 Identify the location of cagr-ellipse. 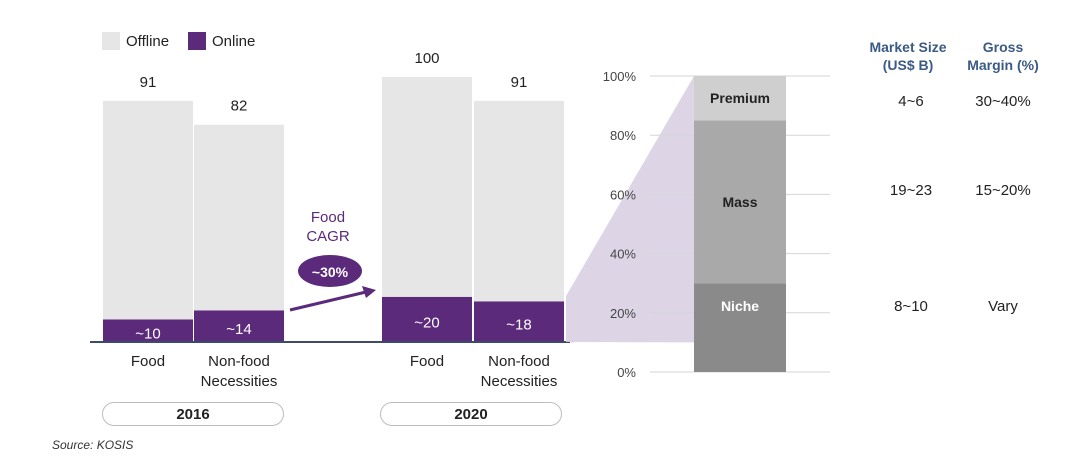
(330, 271).